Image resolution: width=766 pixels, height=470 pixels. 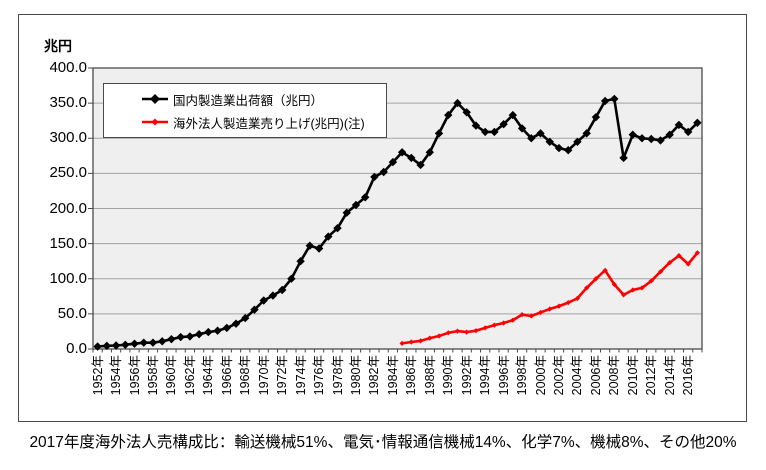 I want to click on y-tick-label: 250.0, so click(x=68, y=173).